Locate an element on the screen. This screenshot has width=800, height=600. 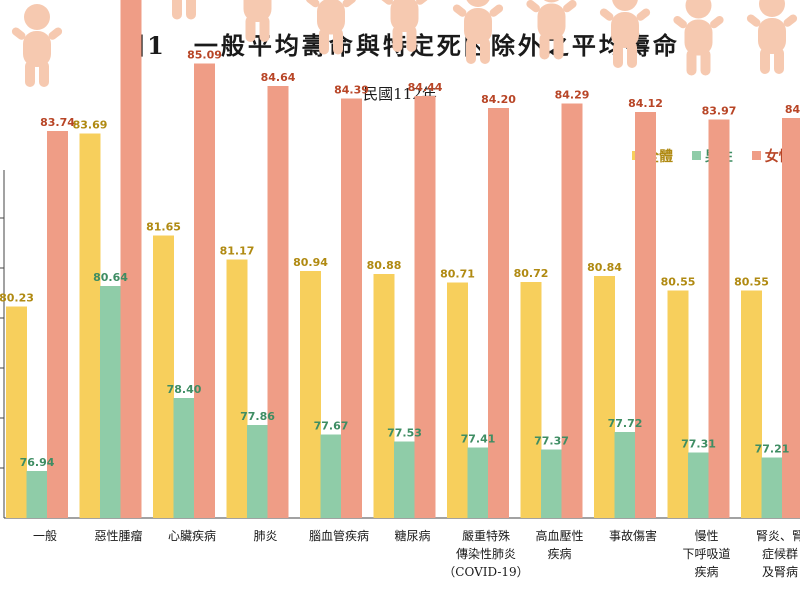
category-label: 肺炎 is located at coordinates (265, 536).